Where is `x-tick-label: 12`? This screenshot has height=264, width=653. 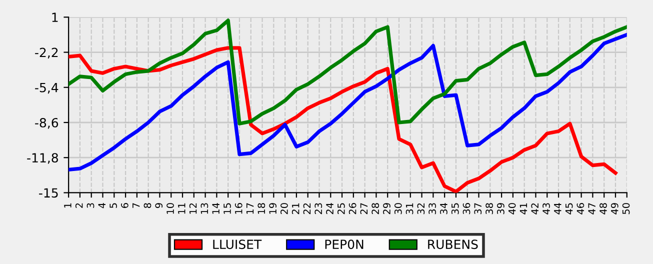
x-tick-label: 12 is located at coordinates (193, 208).